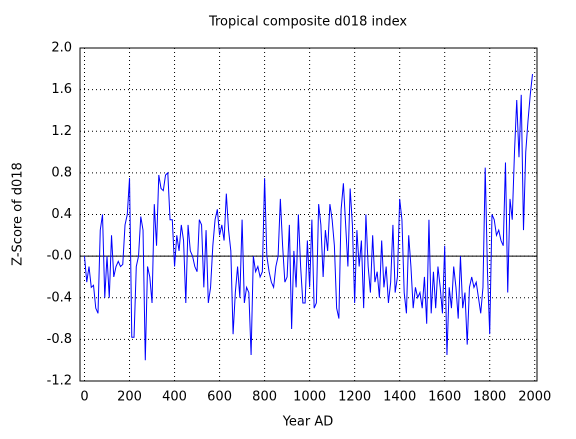  What do you see at coordinates (61, 131) in the screenshot?
I see `y-tick-label: 1.2` at bounding box center [61, 131].